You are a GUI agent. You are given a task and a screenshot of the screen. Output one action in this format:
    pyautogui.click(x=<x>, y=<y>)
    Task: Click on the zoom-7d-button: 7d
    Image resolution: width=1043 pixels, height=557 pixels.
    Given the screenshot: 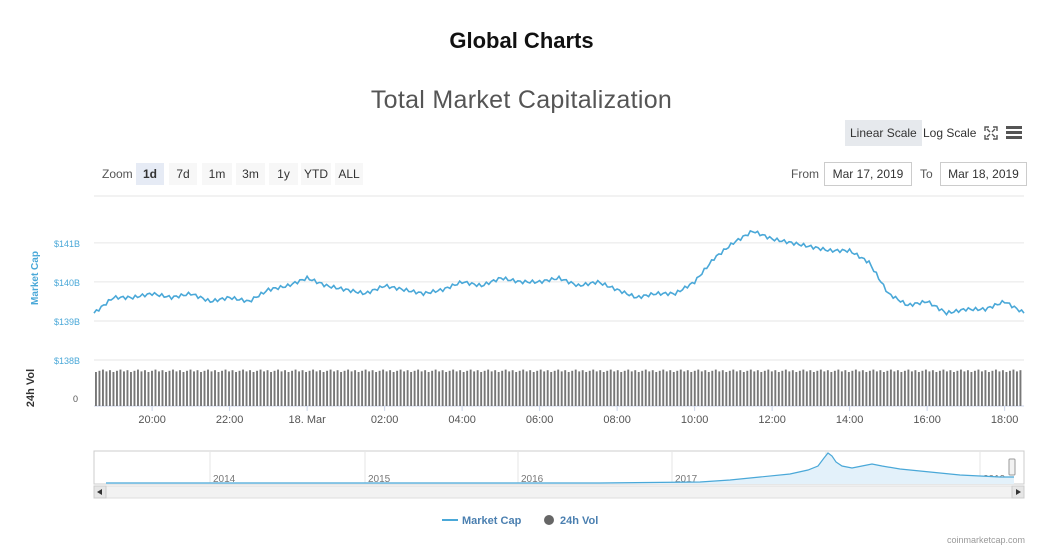 What is the action you would take?
    pyautogui.click(x=183, y=174)
    